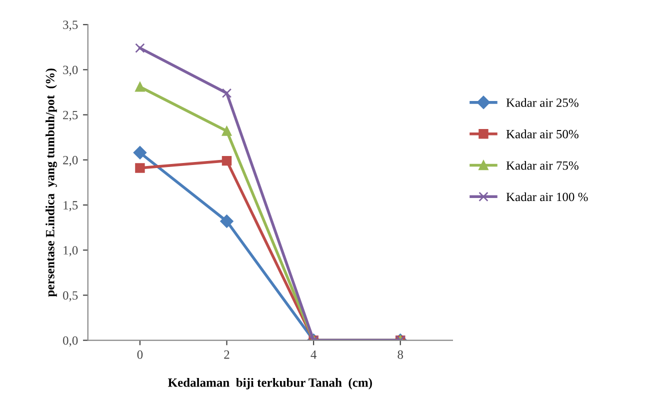  Describe the element at coordinates (542, 102) in the screenshot. I see `legend-label: Kadar air 25%` at that location.